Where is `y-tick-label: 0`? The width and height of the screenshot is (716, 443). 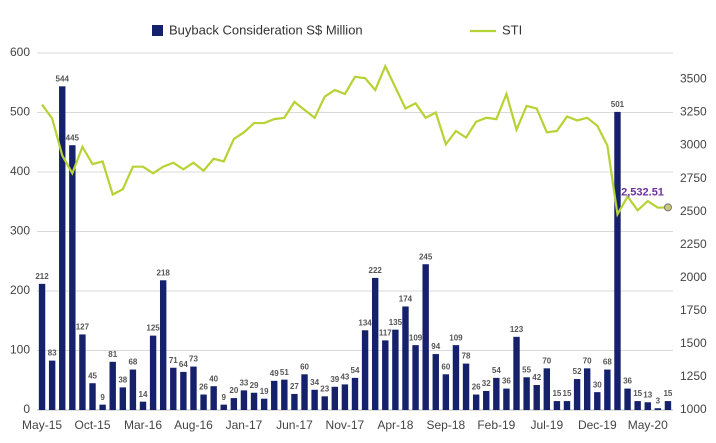 y-tick-label: 0 is located at coordinates (26, 409).